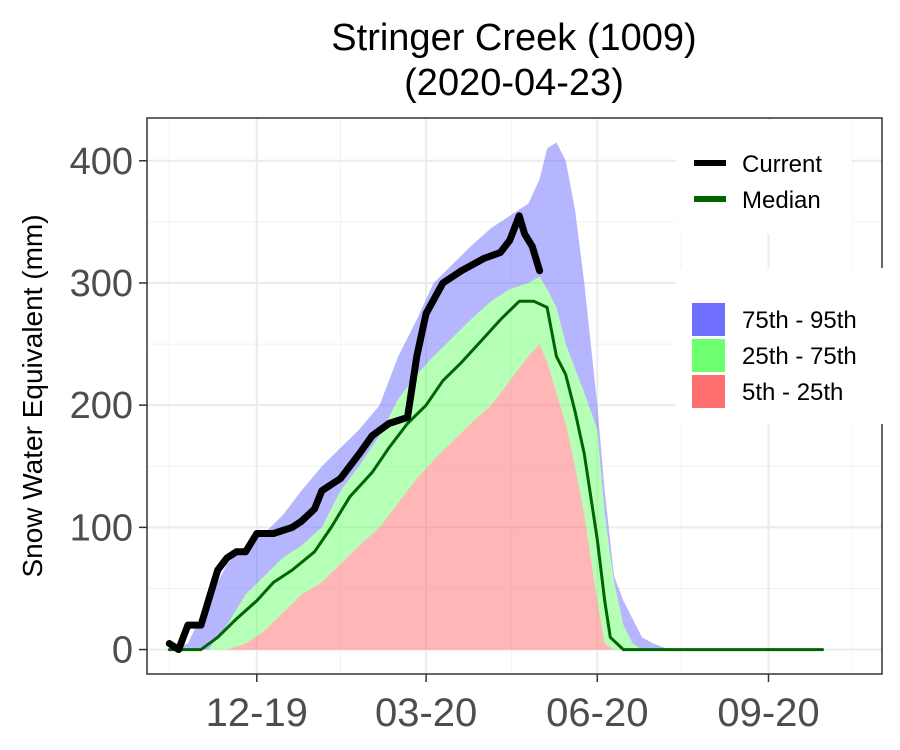 This screenshot has width=900, height=750. I want to click on legend-5-25-key, so click(708, 391).